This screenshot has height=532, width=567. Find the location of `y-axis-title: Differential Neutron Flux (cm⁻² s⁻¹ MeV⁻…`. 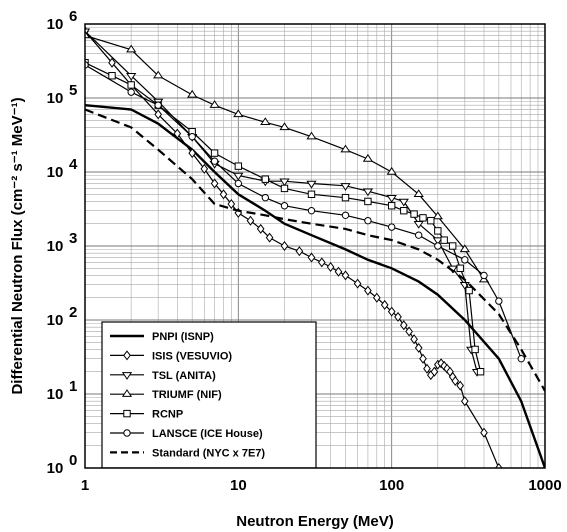

y-axis-title: Differential Neutron Flux (cm⁻² s⁻¹ MeV⁻… is located at coordinates (17, 245).